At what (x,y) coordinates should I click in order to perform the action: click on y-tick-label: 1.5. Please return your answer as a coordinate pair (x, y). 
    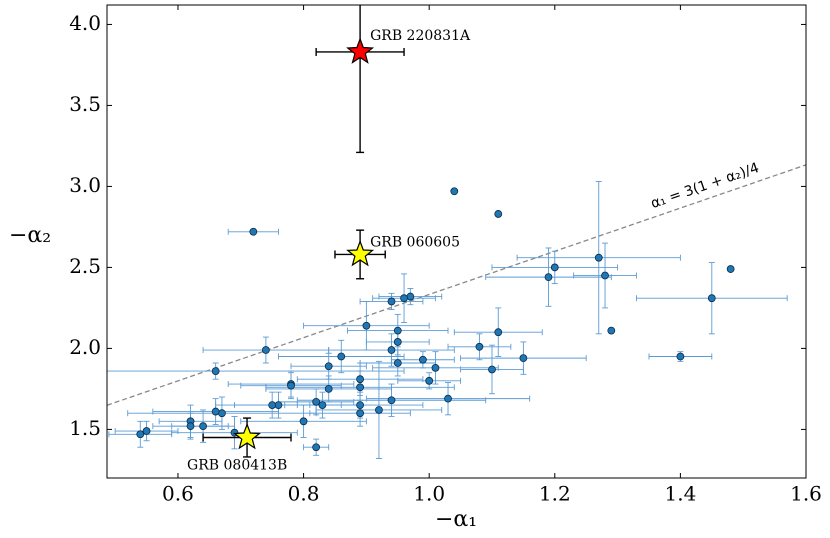
    Looking at the image, I should click on (85, 428).